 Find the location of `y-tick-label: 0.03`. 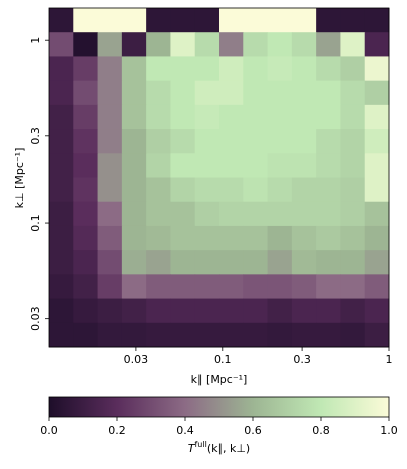

y-tick-label: 0.03 is located at coordinates (35, 318).